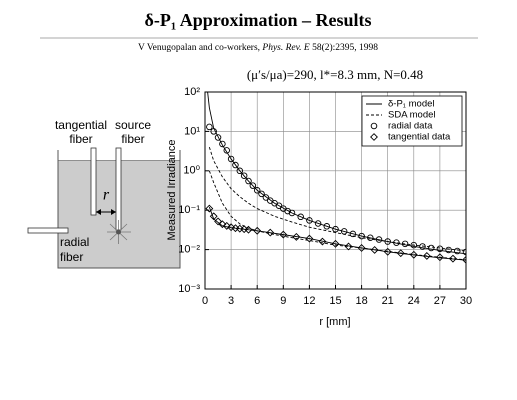  I want to click on legend-label: radial data, so click(410, 126).